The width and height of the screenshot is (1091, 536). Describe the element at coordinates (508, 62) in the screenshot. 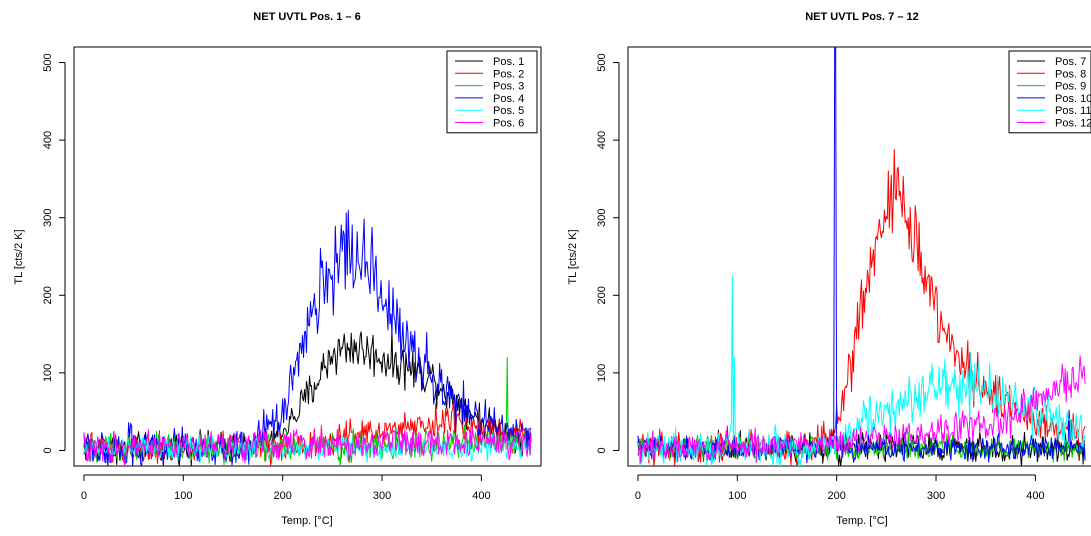

I see `legend-label: Pos. 1` at that location.